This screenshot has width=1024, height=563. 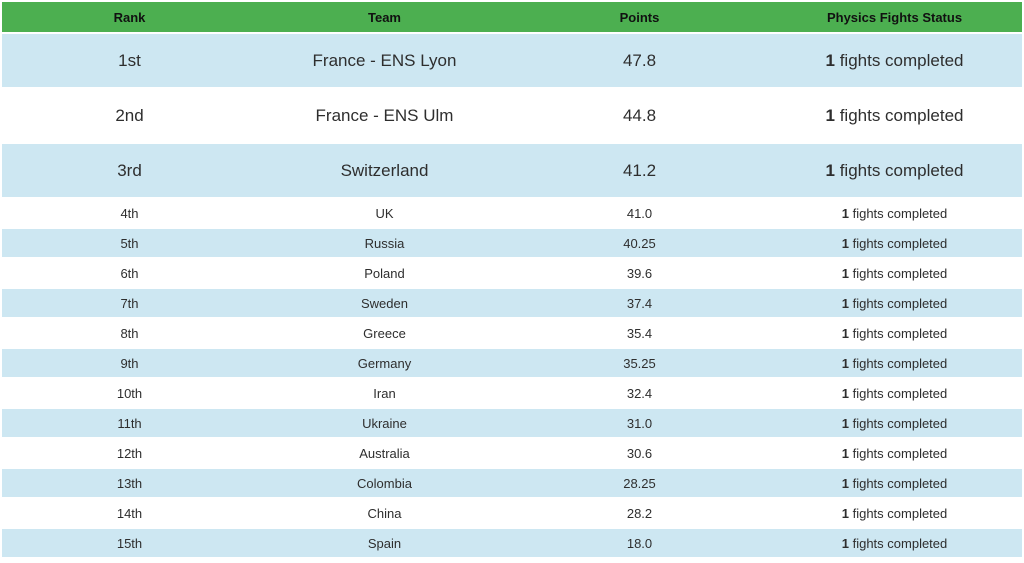 What do you see at coordinates (129, 60) in the screenshot?
I see `rank-cell: 1st` at bounding box center [129, 60].